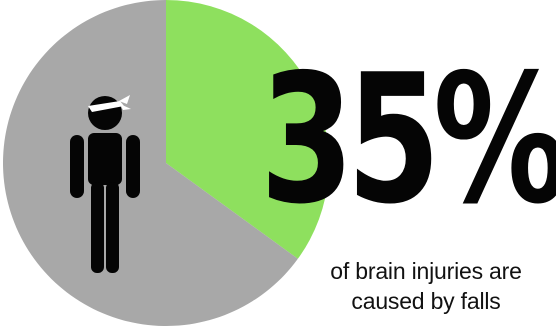  Describe the element at coordinates (426, 301) in the screenshot. I see `caption-line-2: caused by falls` at that location.